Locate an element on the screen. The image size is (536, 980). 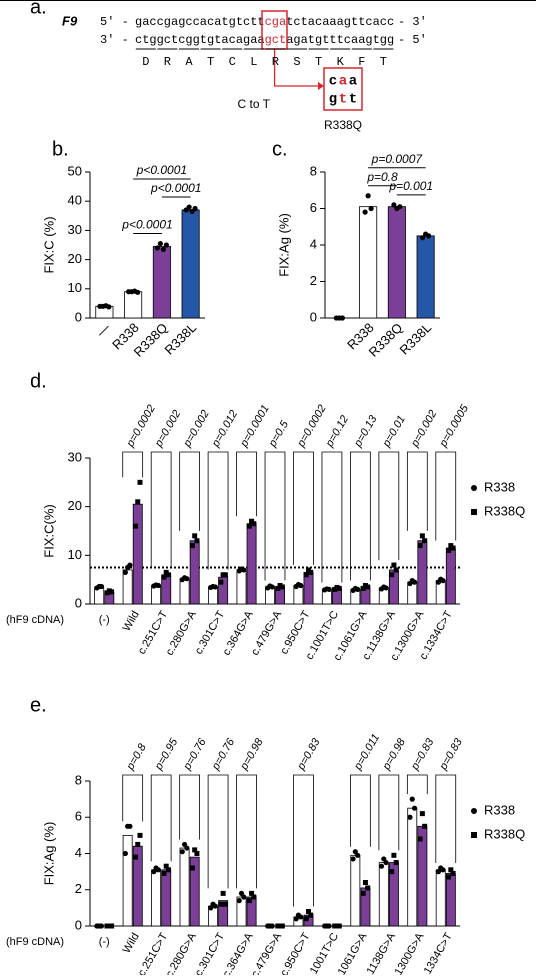
x-tick-label: R338L is located at coordinates (180, 339).